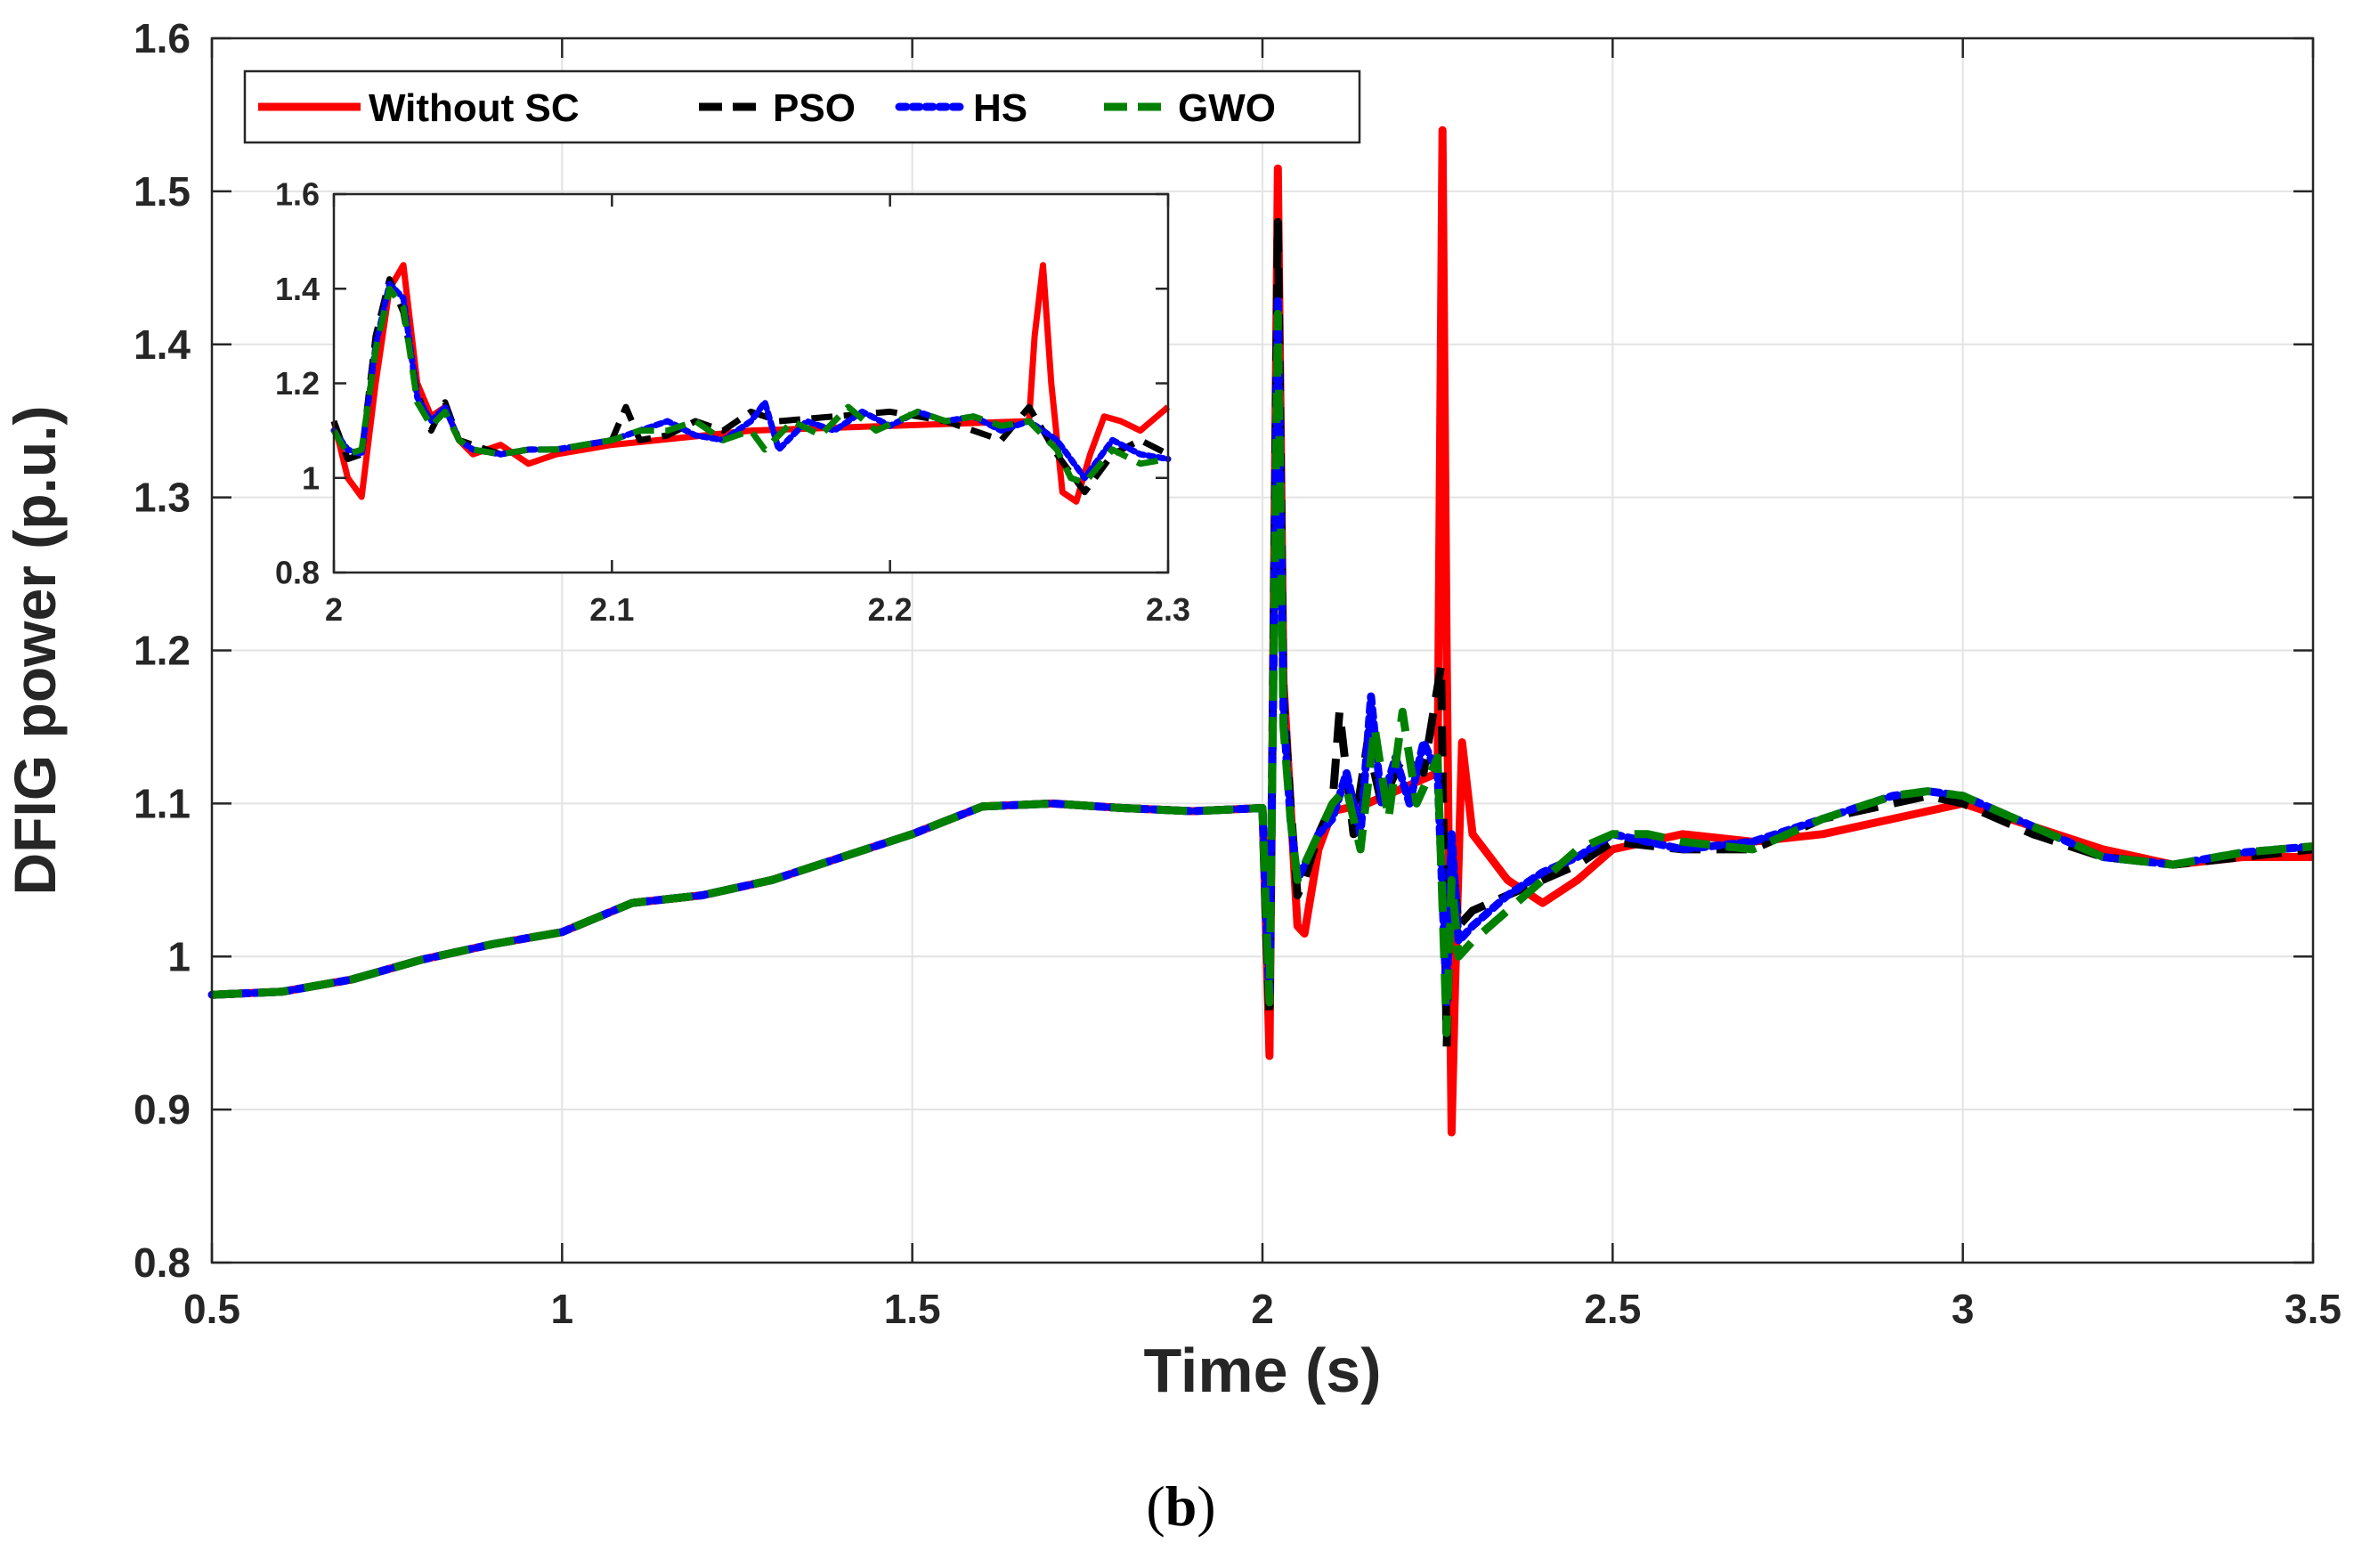 The height and width of the screenshot is (1568, 2362). I want to click on caption-open: (, so click(1155, 1506).